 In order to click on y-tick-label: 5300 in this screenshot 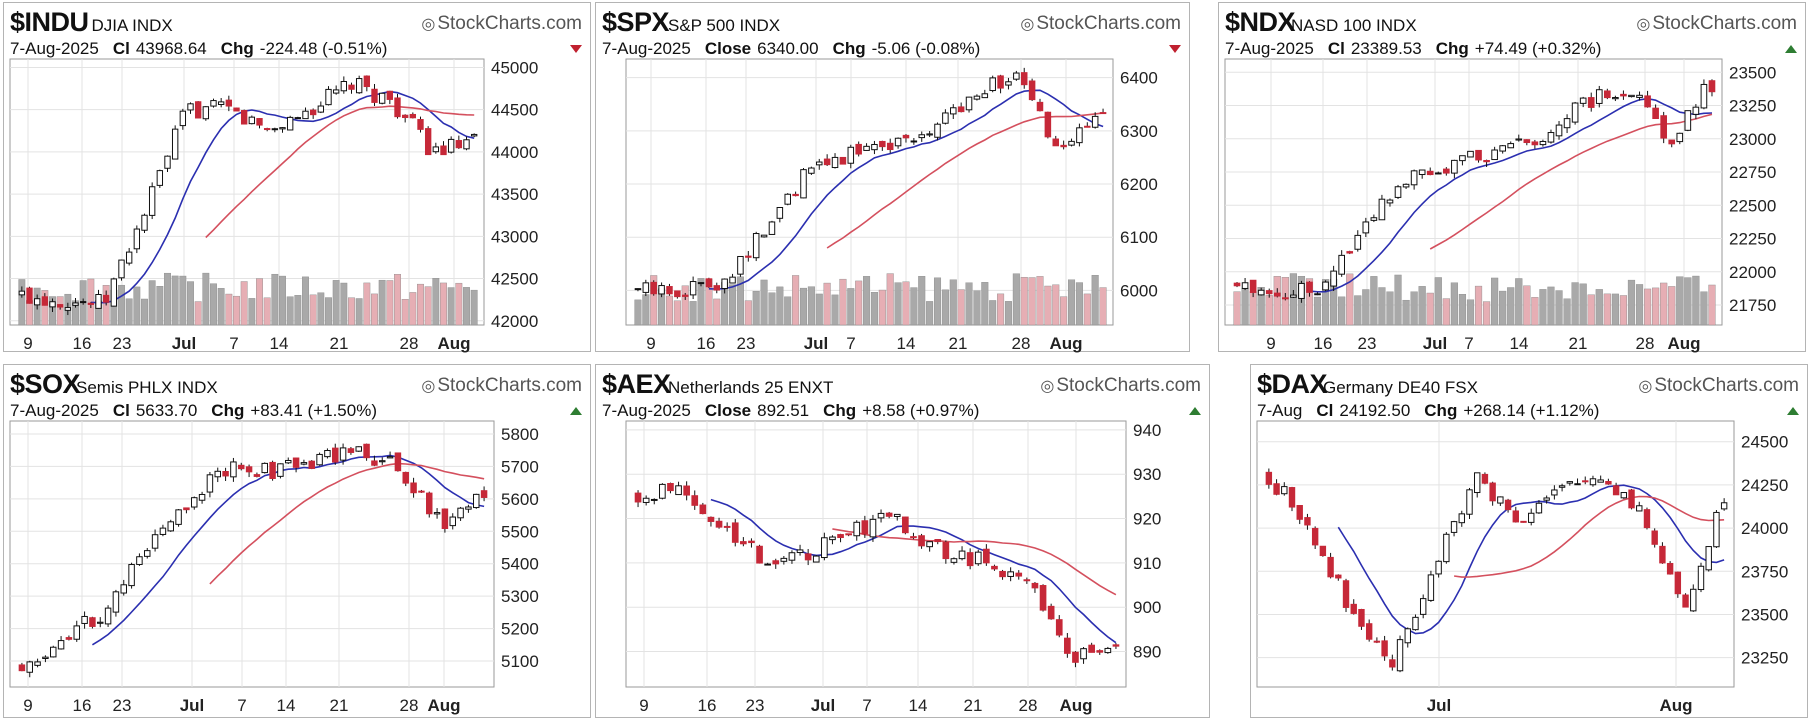, I will do `click(520, 596)`.